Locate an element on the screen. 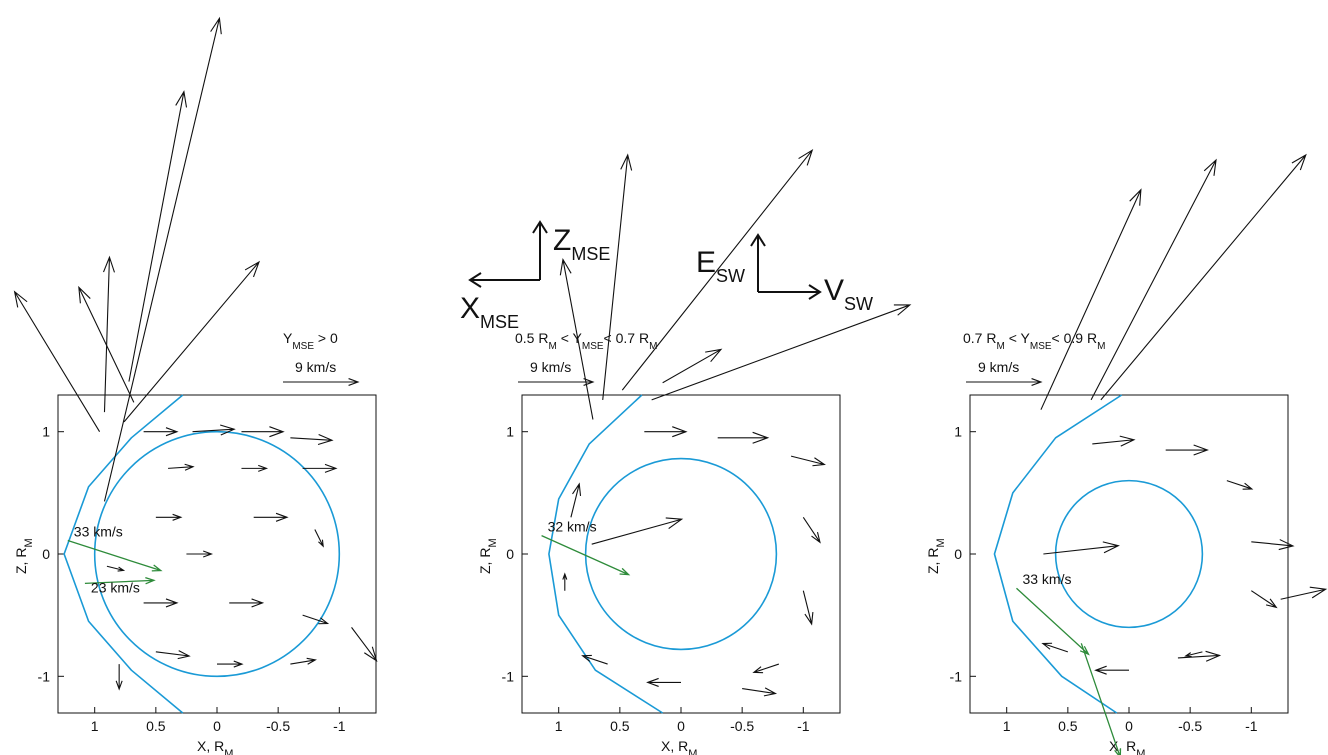 The width and height of the screenshot is (1328, 755). highlight-label: 32 km/s is located at coordinates (572, 527).